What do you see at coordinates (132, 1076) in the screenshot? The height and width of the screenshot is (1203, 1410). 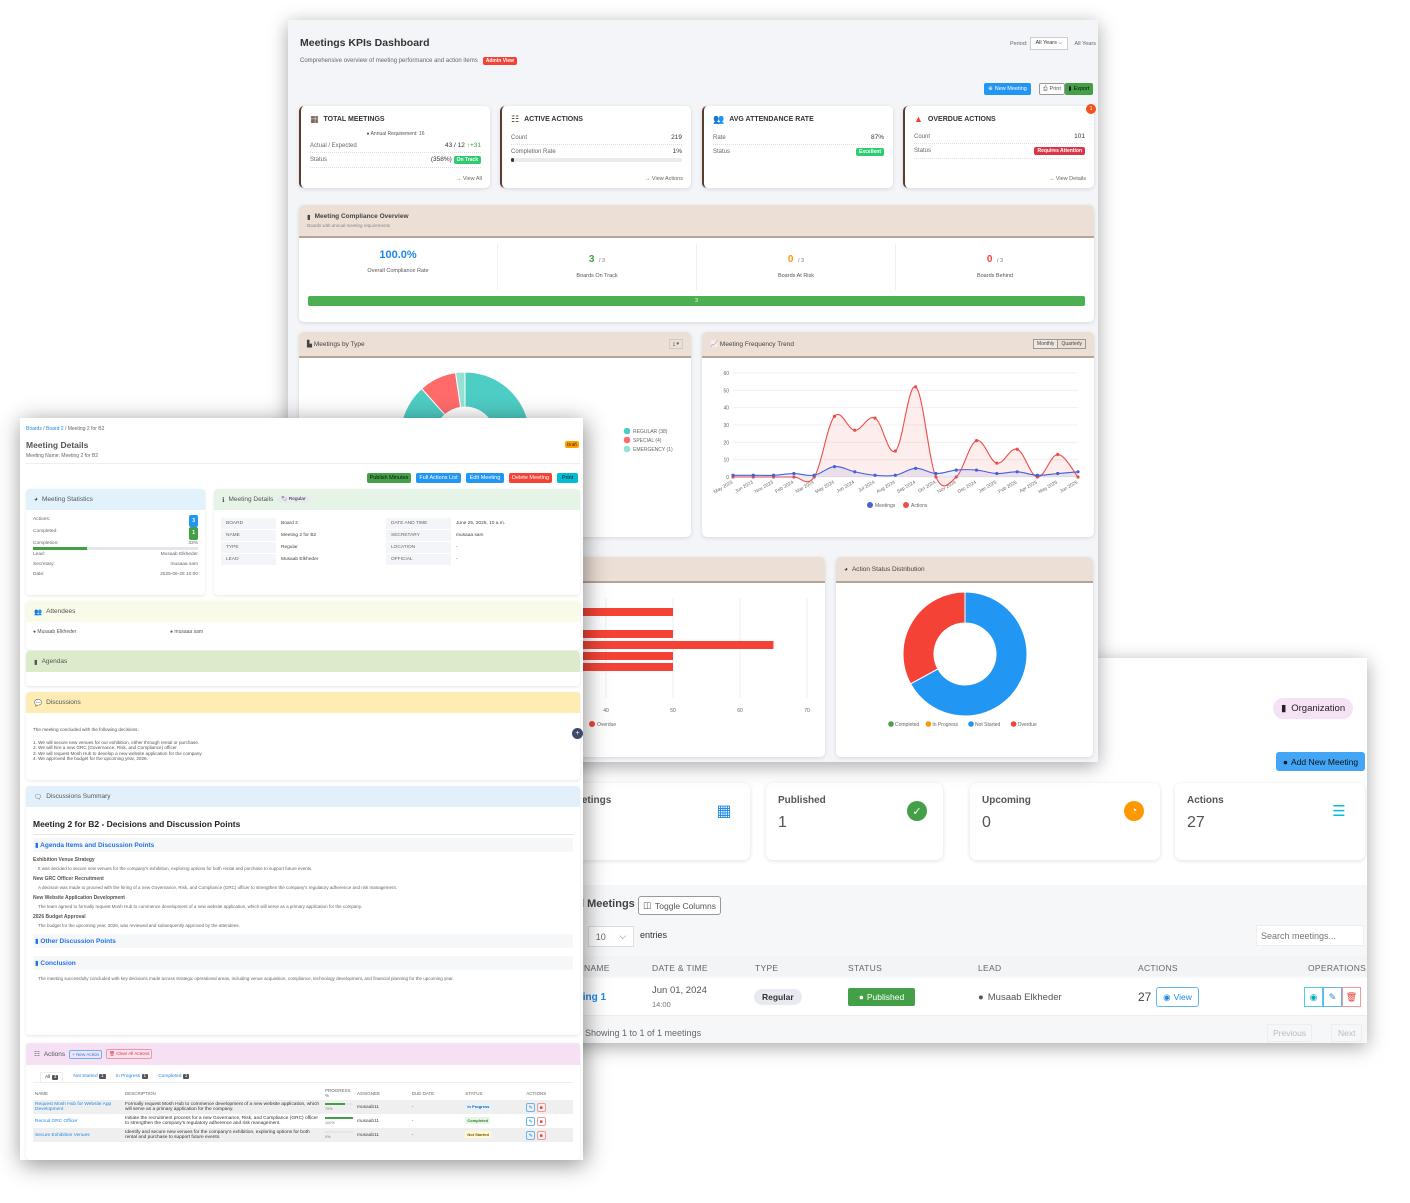 I see `action-tab: In Progress 1` at bounding box center [132, 1076].